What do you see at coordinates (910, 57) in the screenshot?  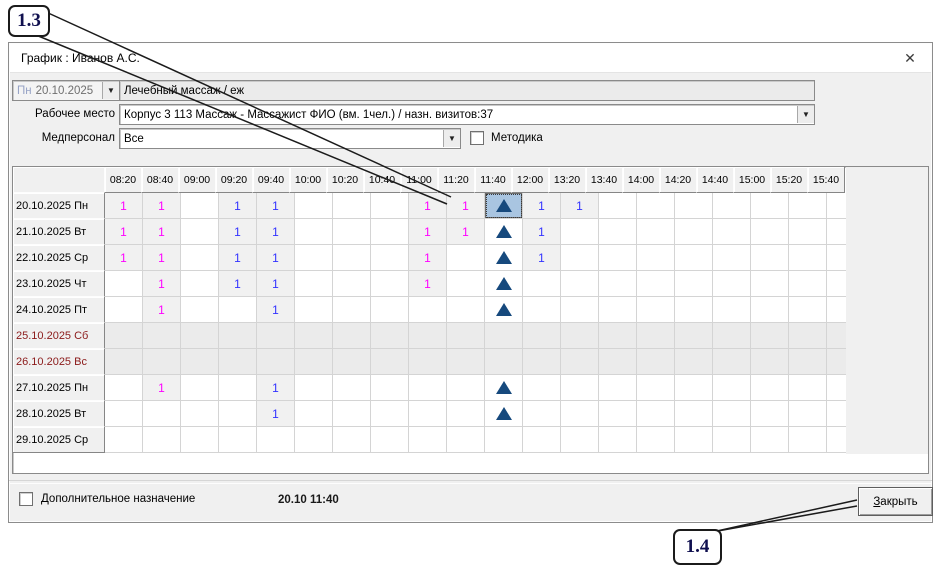 I see `close-icon: ✕` at bounding box center [910, 57].